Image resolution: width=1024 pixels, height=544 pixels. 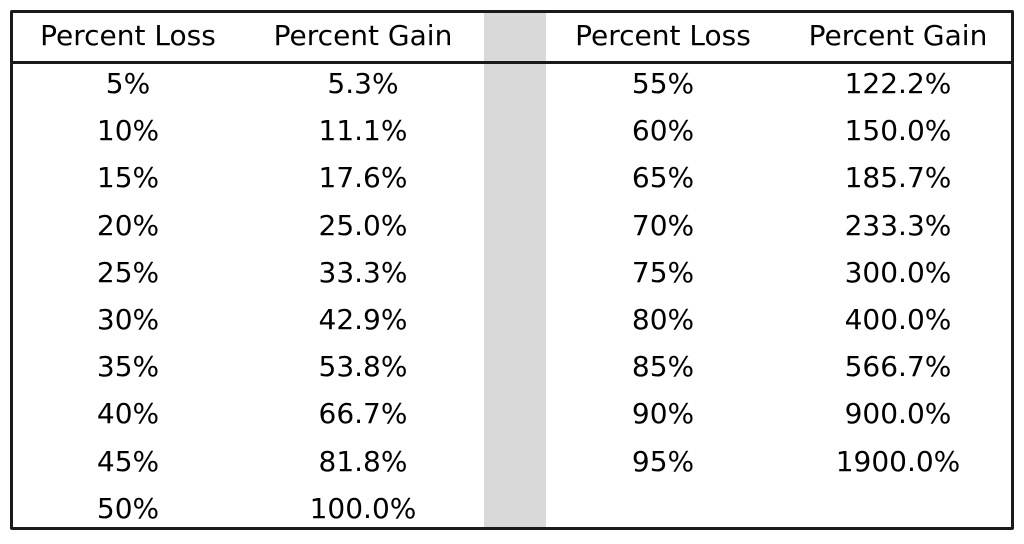 What do you see at coordinates (898, 414) in the screenshot?
I see `table-cell-gain: 900.0%` at bounding box center [898, 414].